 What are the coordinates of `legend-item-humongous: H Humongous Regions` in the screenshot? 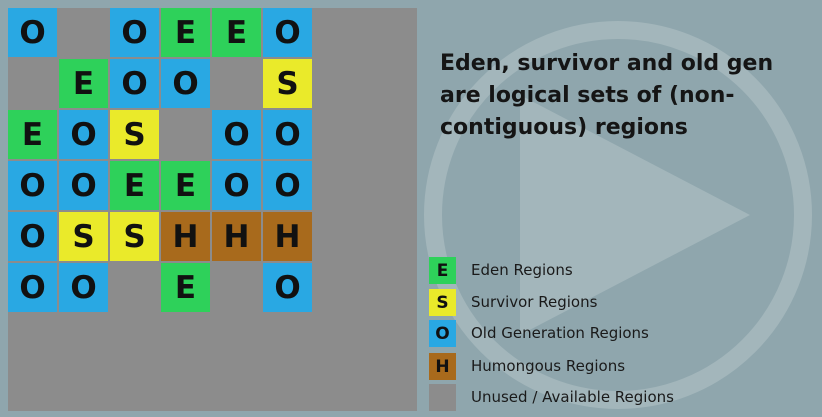 It's located at (619, 367).